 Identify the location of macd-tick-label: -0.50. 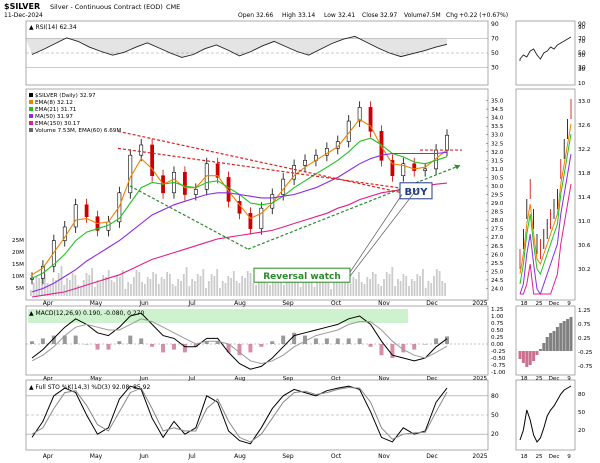
(498, 359).